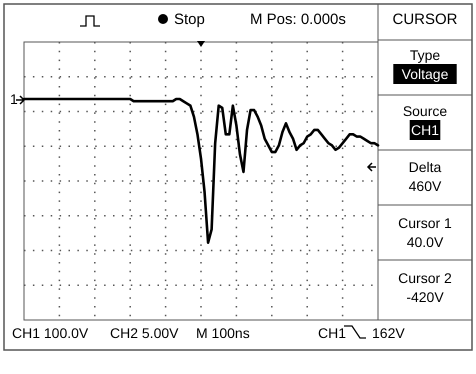  I want to click on text: Cursor 2, so click(425, 278).